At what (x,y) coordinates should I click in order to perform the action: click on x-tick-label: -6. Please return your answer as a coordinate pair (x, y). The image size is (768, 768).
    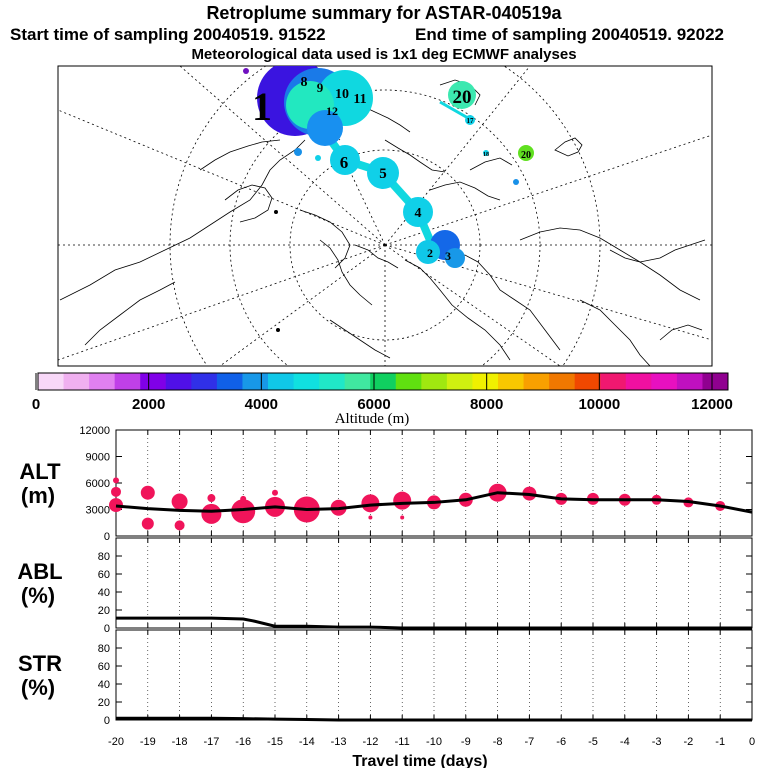
    Looking at the image, I should click on (561, 742).